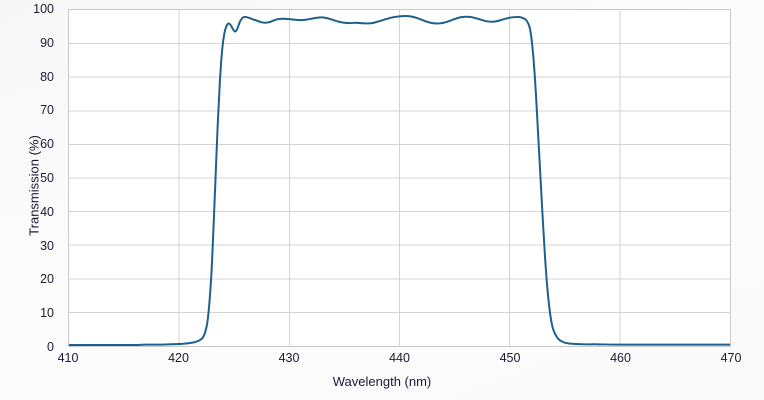 Image resolution: width=764 pixels, height=400 pixels. Describe the element at coordinates (47, 312) in the screenshot. I see `y-tick-label: 10` at that location.